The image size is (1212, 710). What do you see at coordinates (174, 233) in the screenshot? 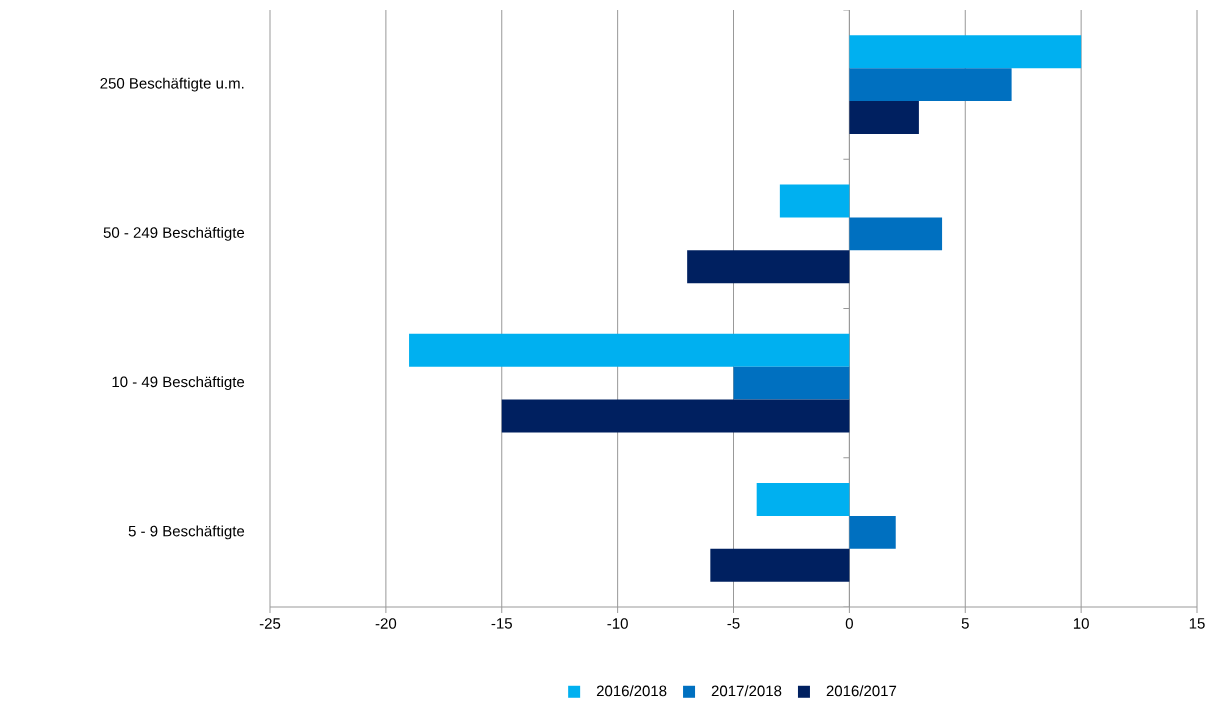
I see `y-tick-label: 50 - 249 Beschäftigte` at bounding box center [174, 233].